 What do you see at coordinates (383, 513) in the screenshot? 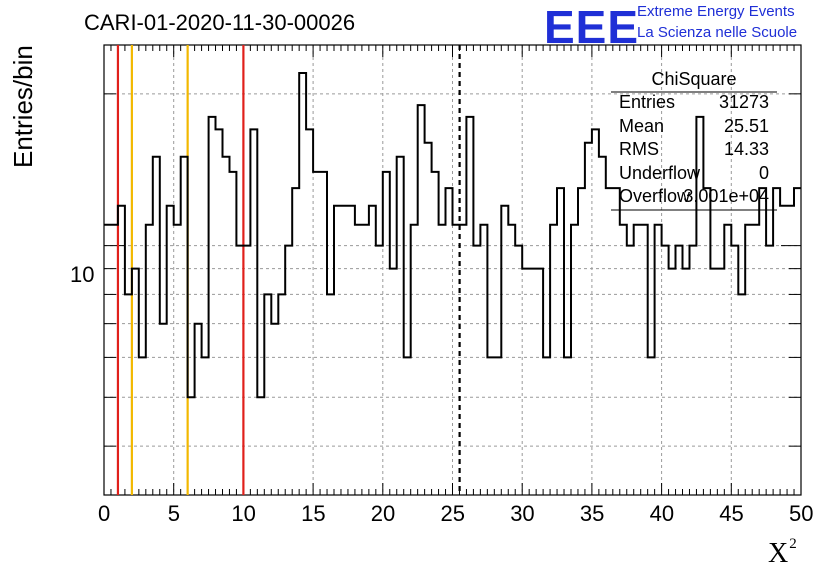
I see `x-tick-label: 20` at bounding box center [383, 513].